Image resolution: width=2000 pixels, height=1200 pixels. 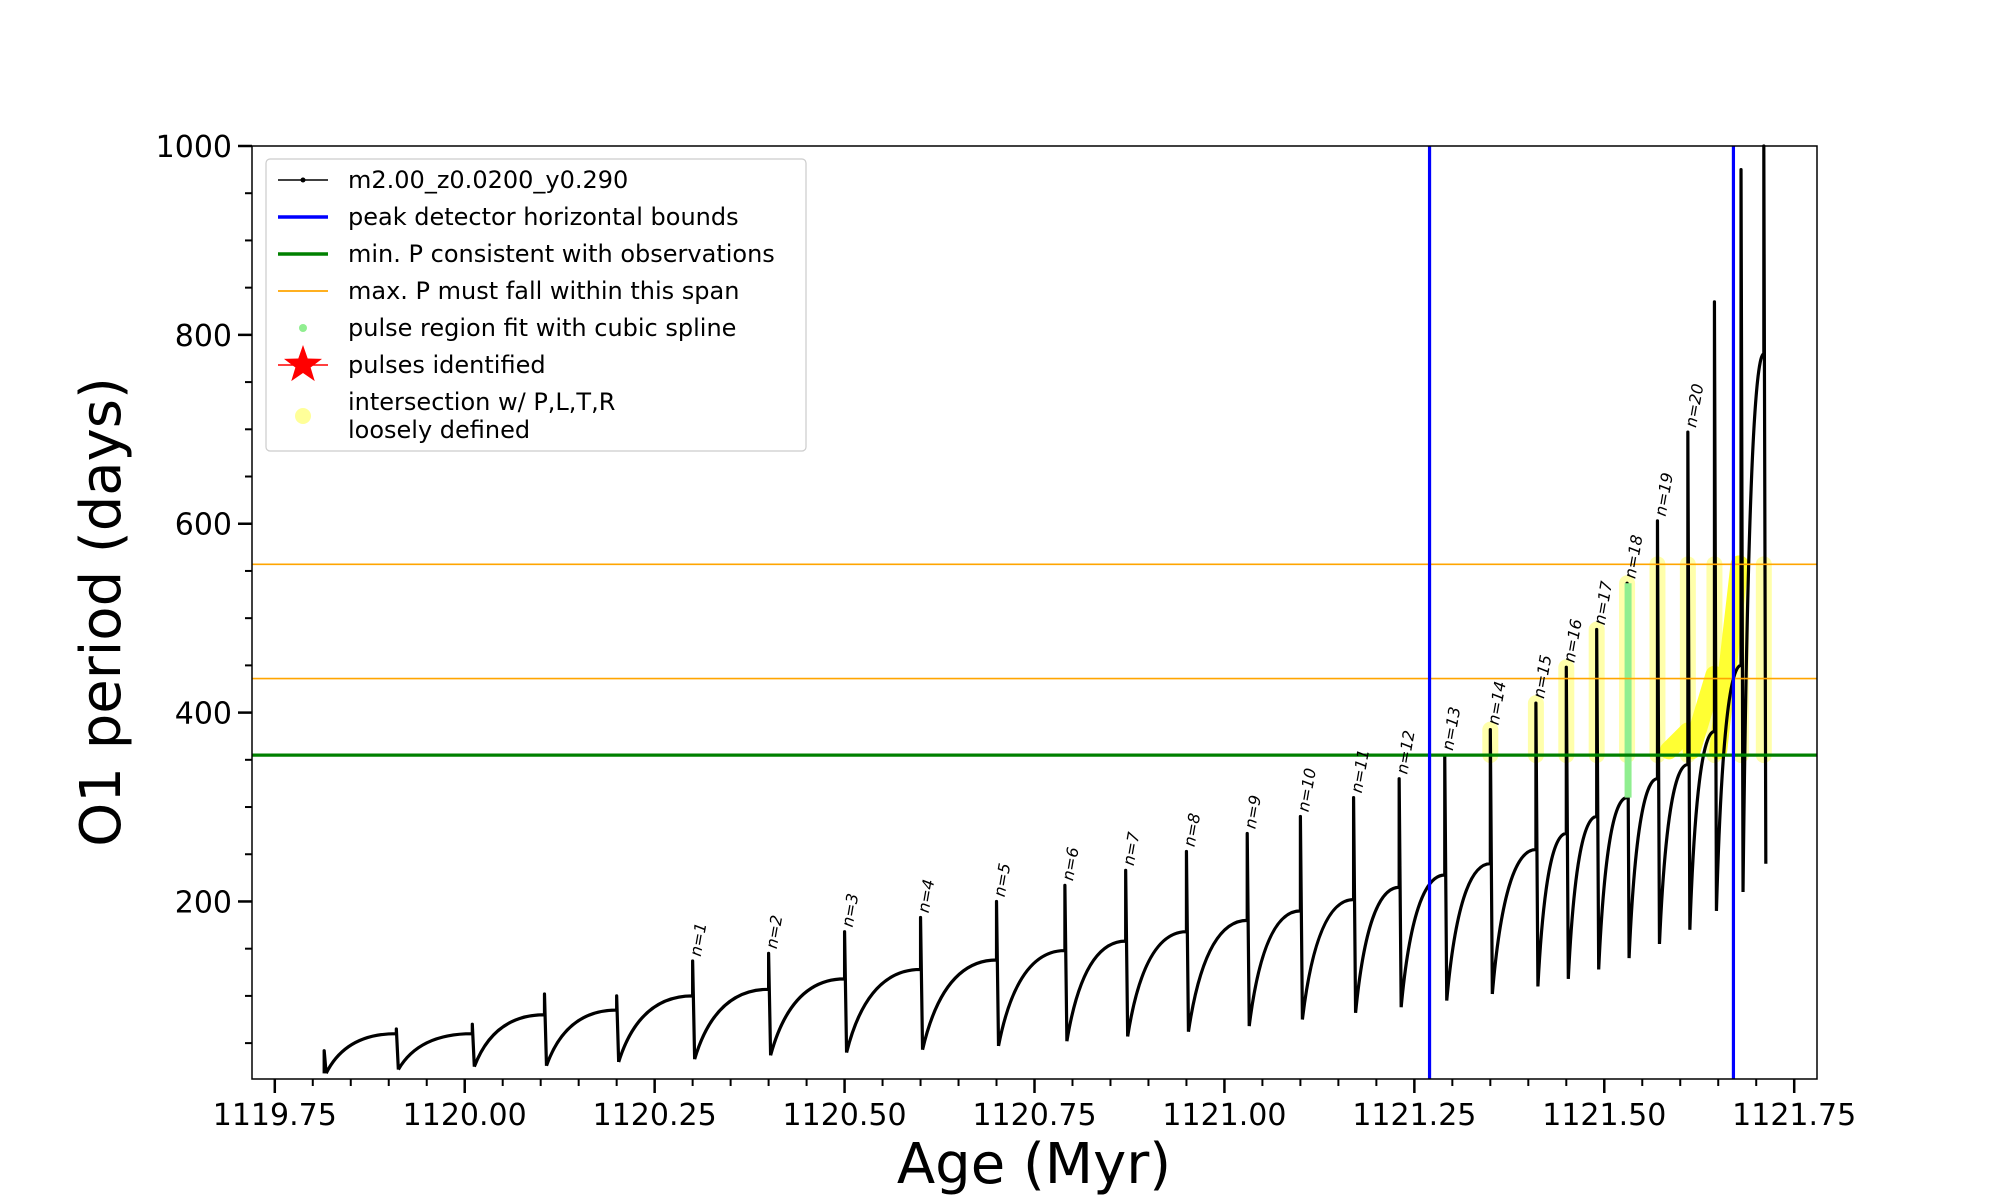 I want to click on y-tick-label: 1000, so click(x=194, y=147).